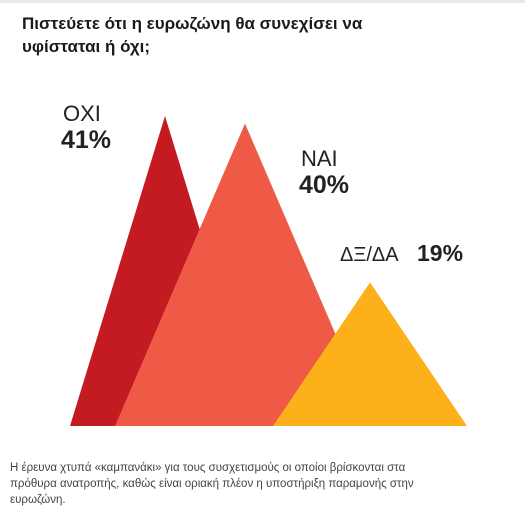 The width and height of the screenshot is (525, 527). I want to click on caption-line-3: ευρωζώνη., so click(38, 500).